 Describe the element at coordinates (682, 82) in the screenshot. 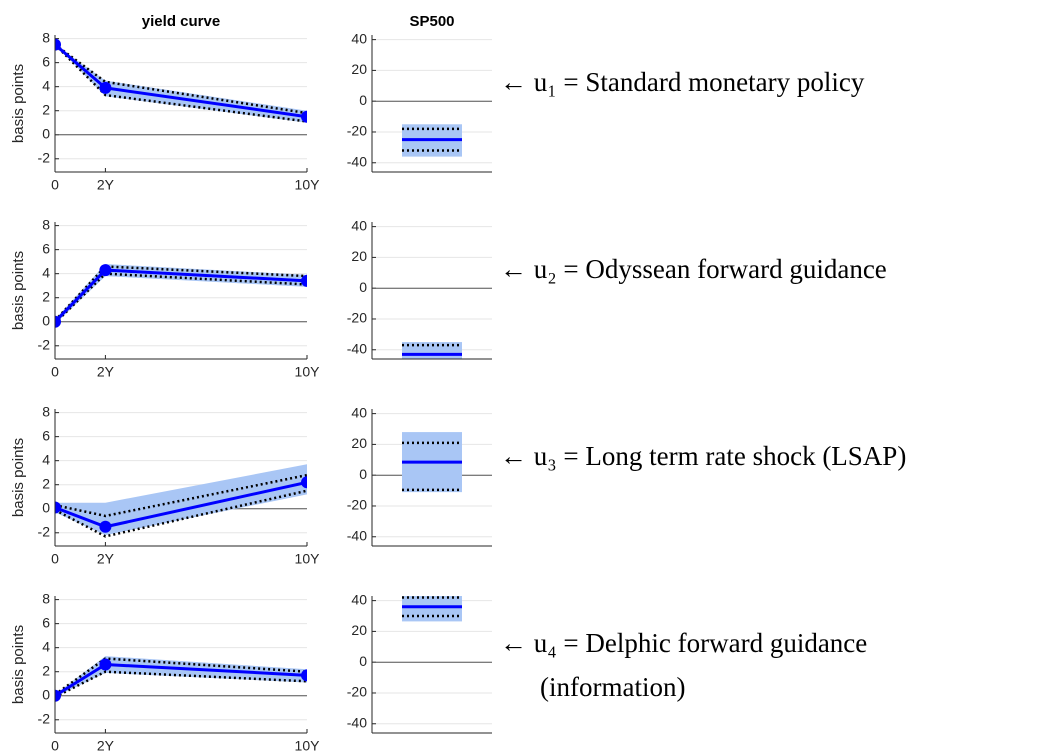

I see `annotation: ← u₁ = Standard monetary policy` at that location.